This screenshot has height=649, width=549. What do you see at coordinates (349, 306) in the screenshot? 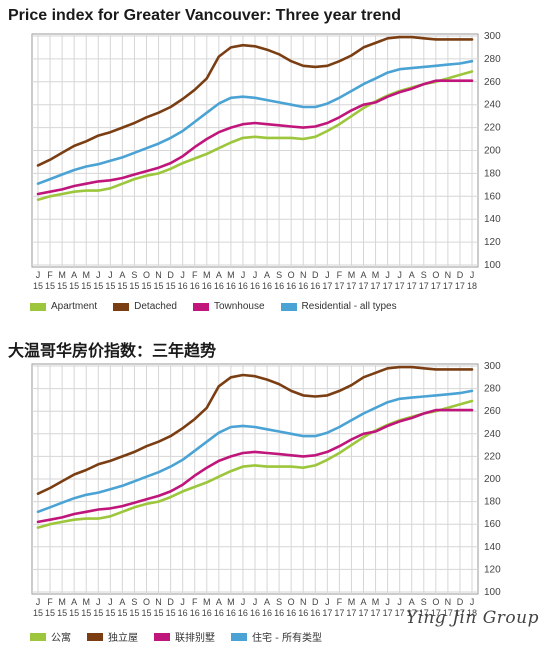
I see `legend-label: Residential - all types` at bounding box center [349, 306].